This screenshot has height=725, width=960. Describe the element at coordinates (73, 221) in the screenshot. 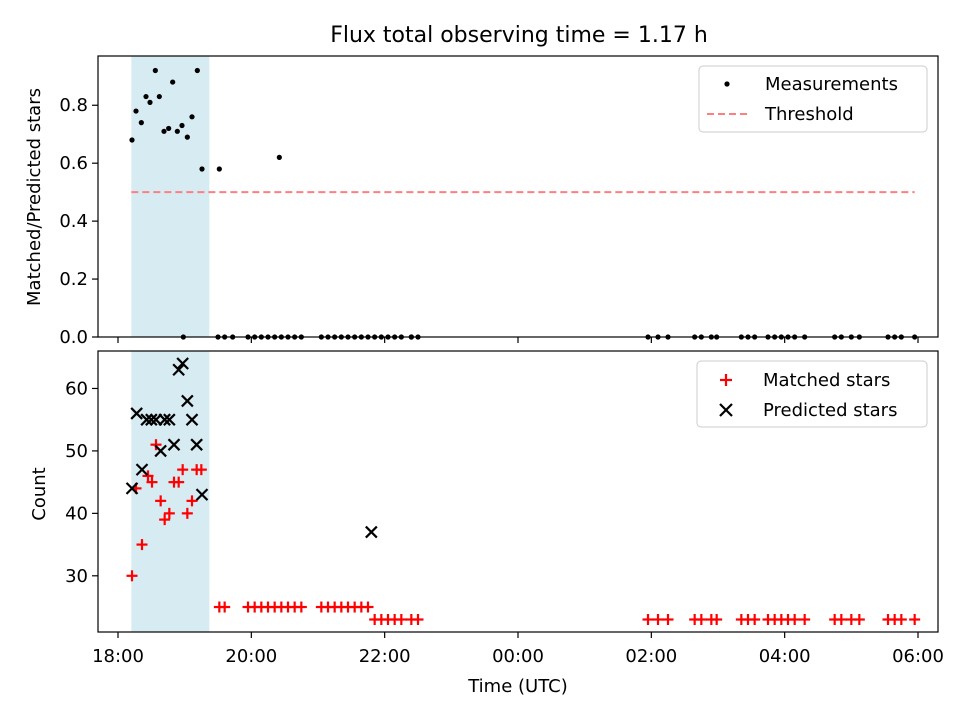

I see `y-tick-label: 0.4` at that location.